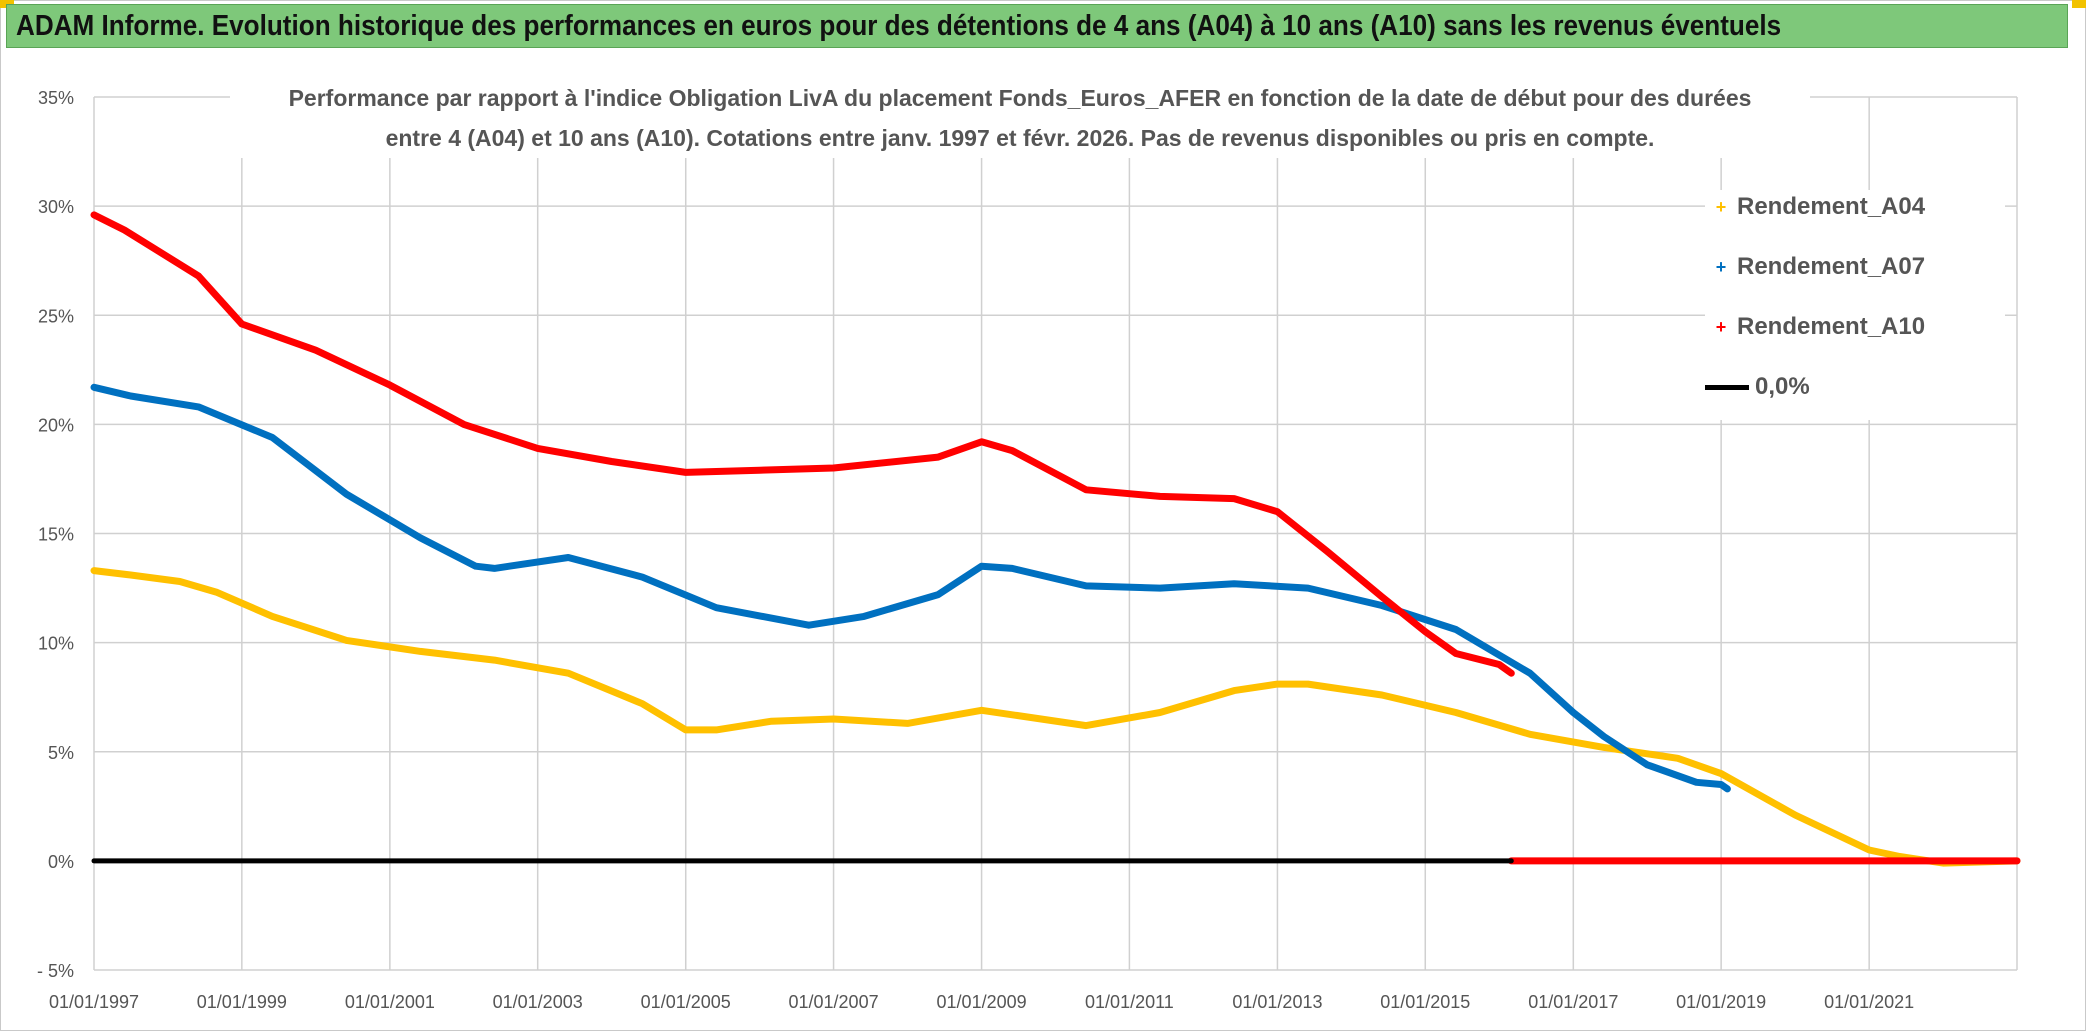 This screenshot has height=1031, width=2086. I want to click on x-tick-label: 01/01/2013, so click(1277, 1002).